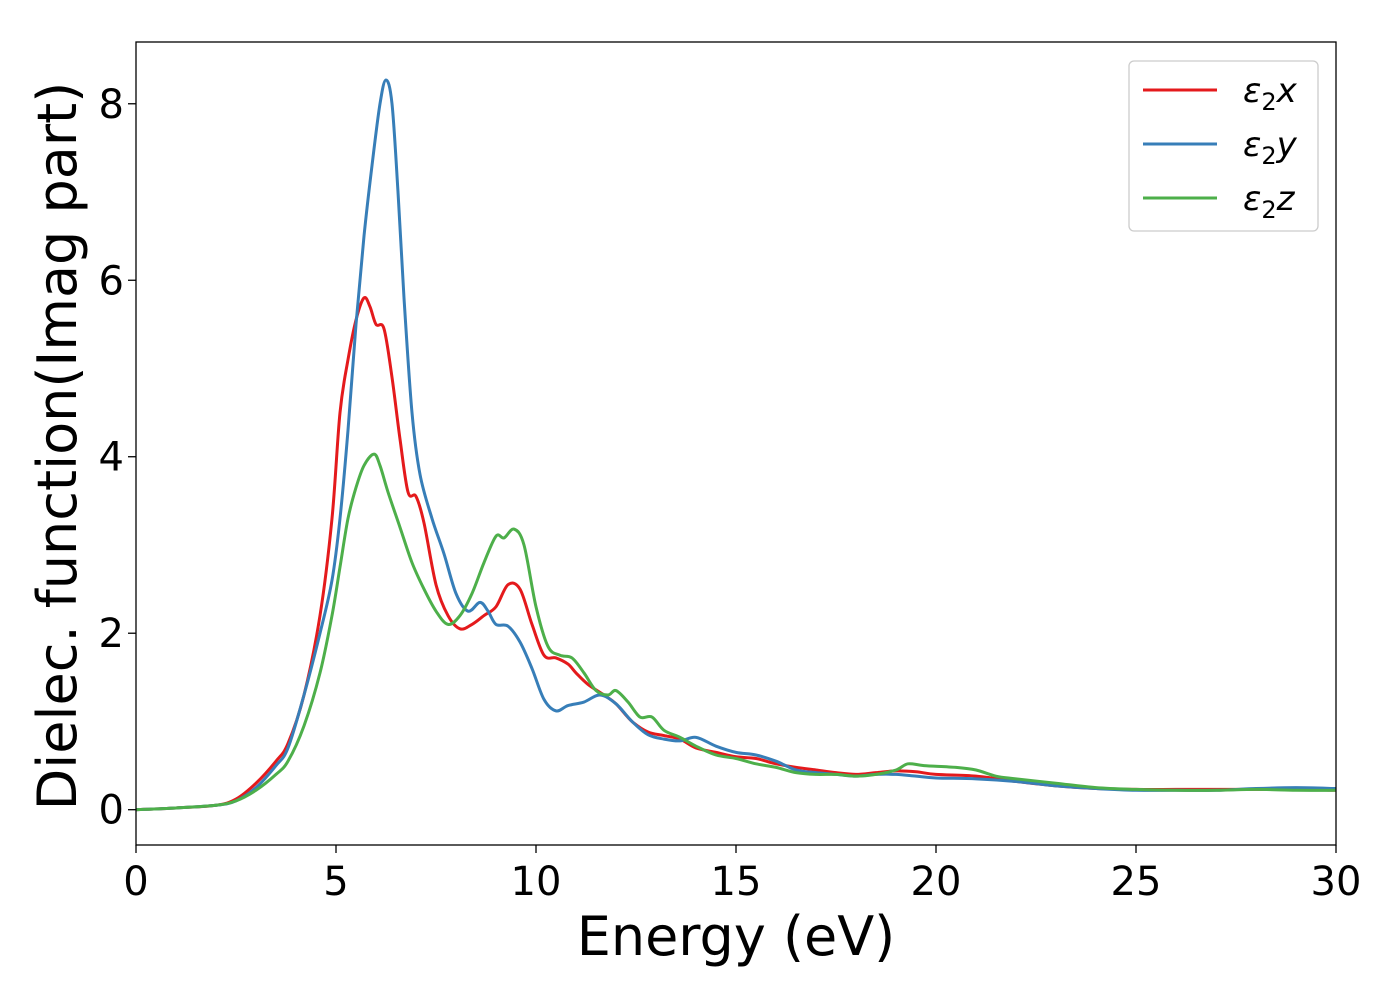  Describe the element at coordinates (1136, 882) in the screenshot. I see `x-tick-label: 25` at that location.